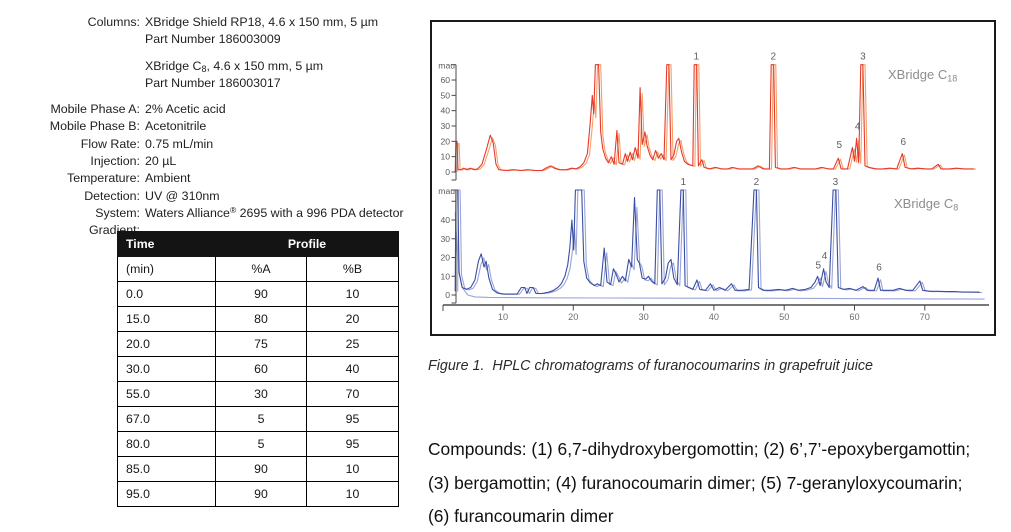 The width and height of the screenshot is (1011, 532). Describe the element at coordinates (840, 145) in the screenshot. I see `peak-label-5: 5` at that location.